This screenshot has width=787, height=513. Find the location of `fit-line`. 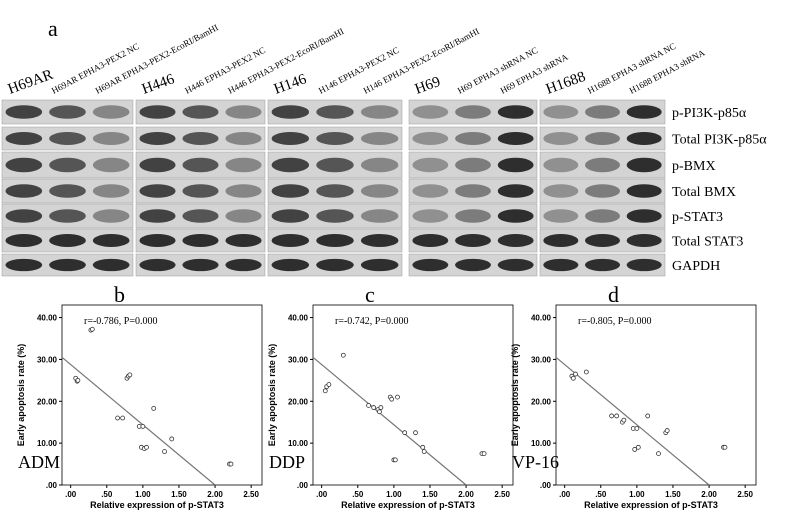

fit-line is located at coordinates (632, 421).